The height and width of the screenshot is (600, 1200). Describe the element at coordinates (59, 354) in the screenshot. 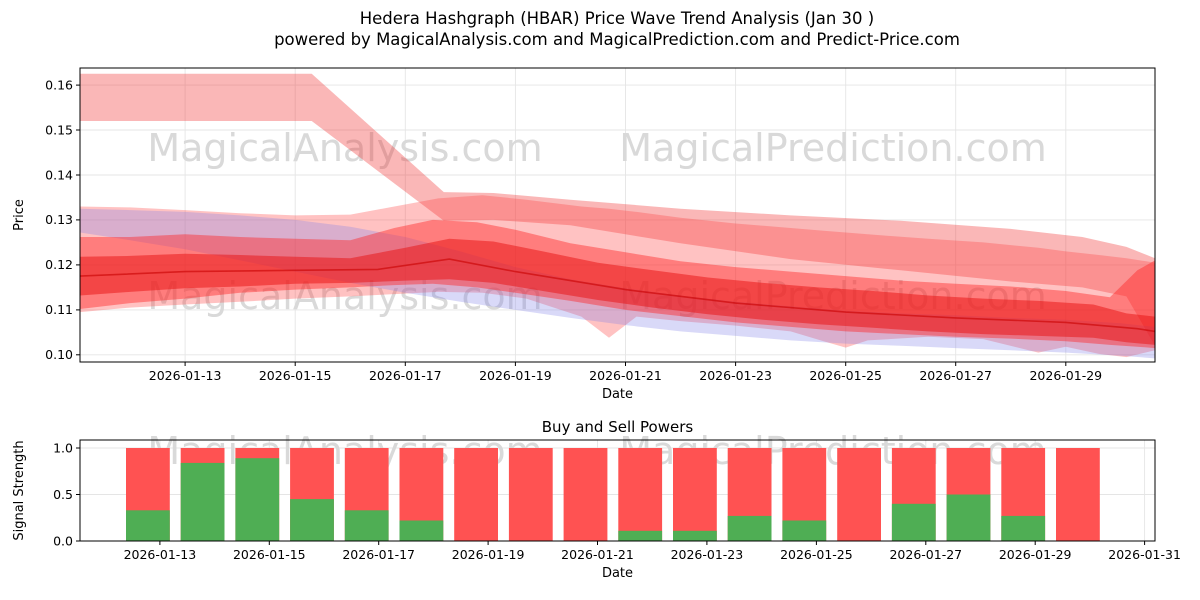

I see `y-tick-label: 0.10` at that location.